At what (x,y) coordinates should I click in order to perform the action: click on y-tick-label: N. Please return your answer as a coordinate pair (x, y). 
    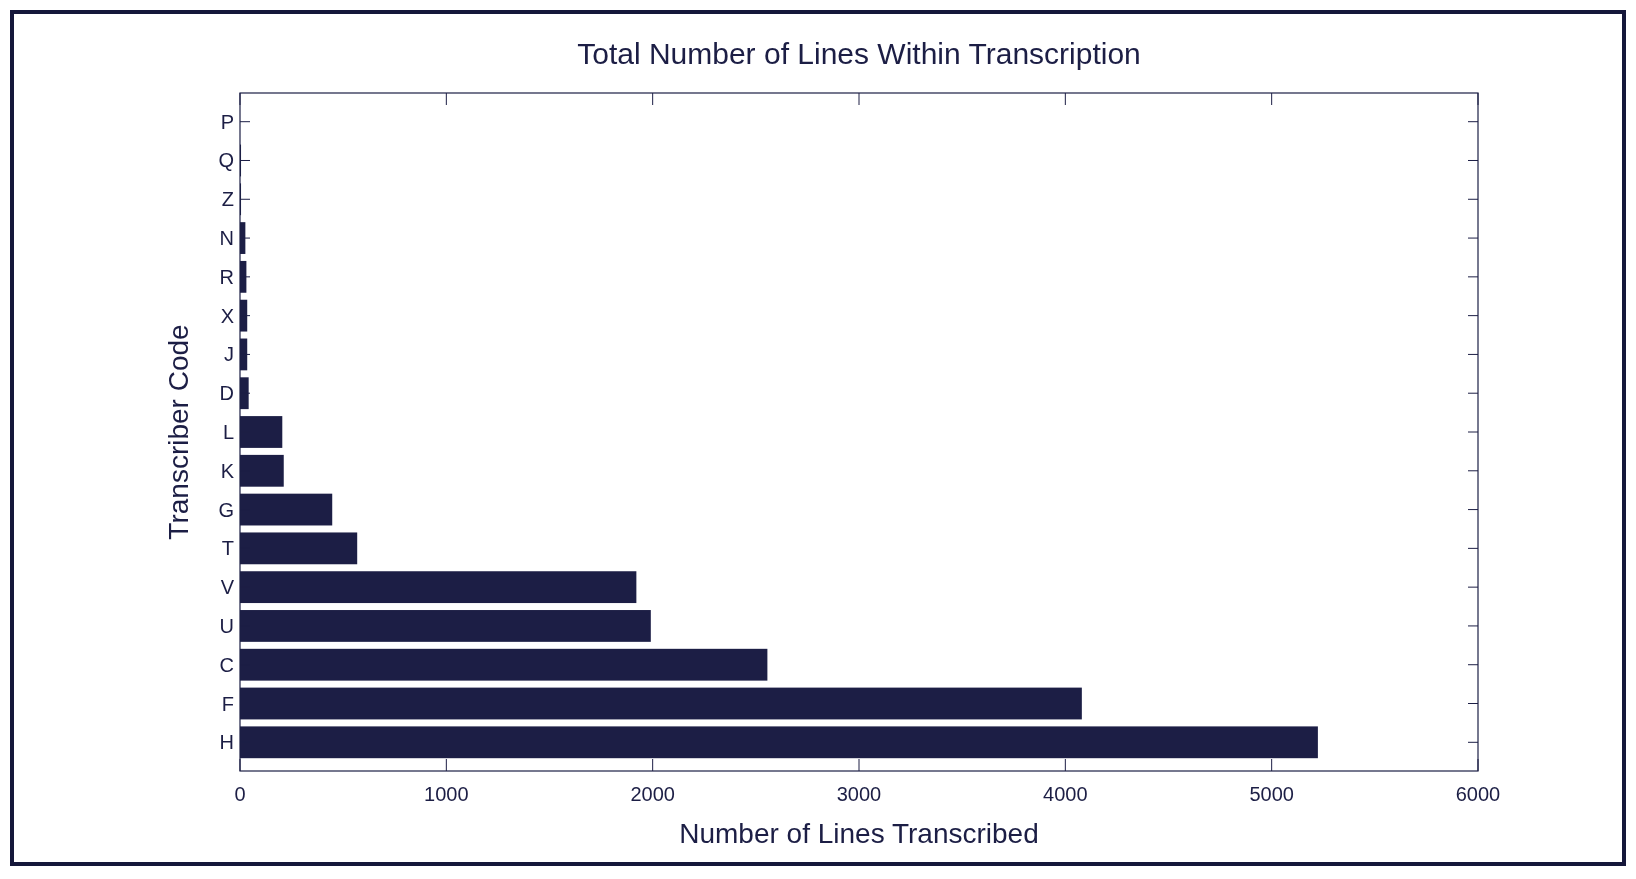
    Looking at the image, I should click on (226, 238).